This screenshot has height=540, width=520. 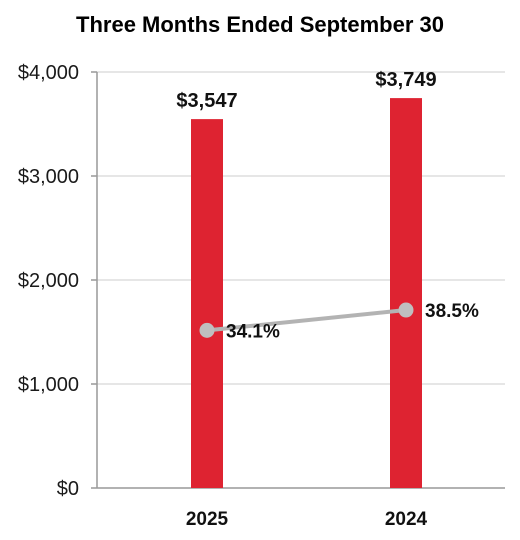 I want to click on y-tick-label: $4,000, so click(x=48, y=73).